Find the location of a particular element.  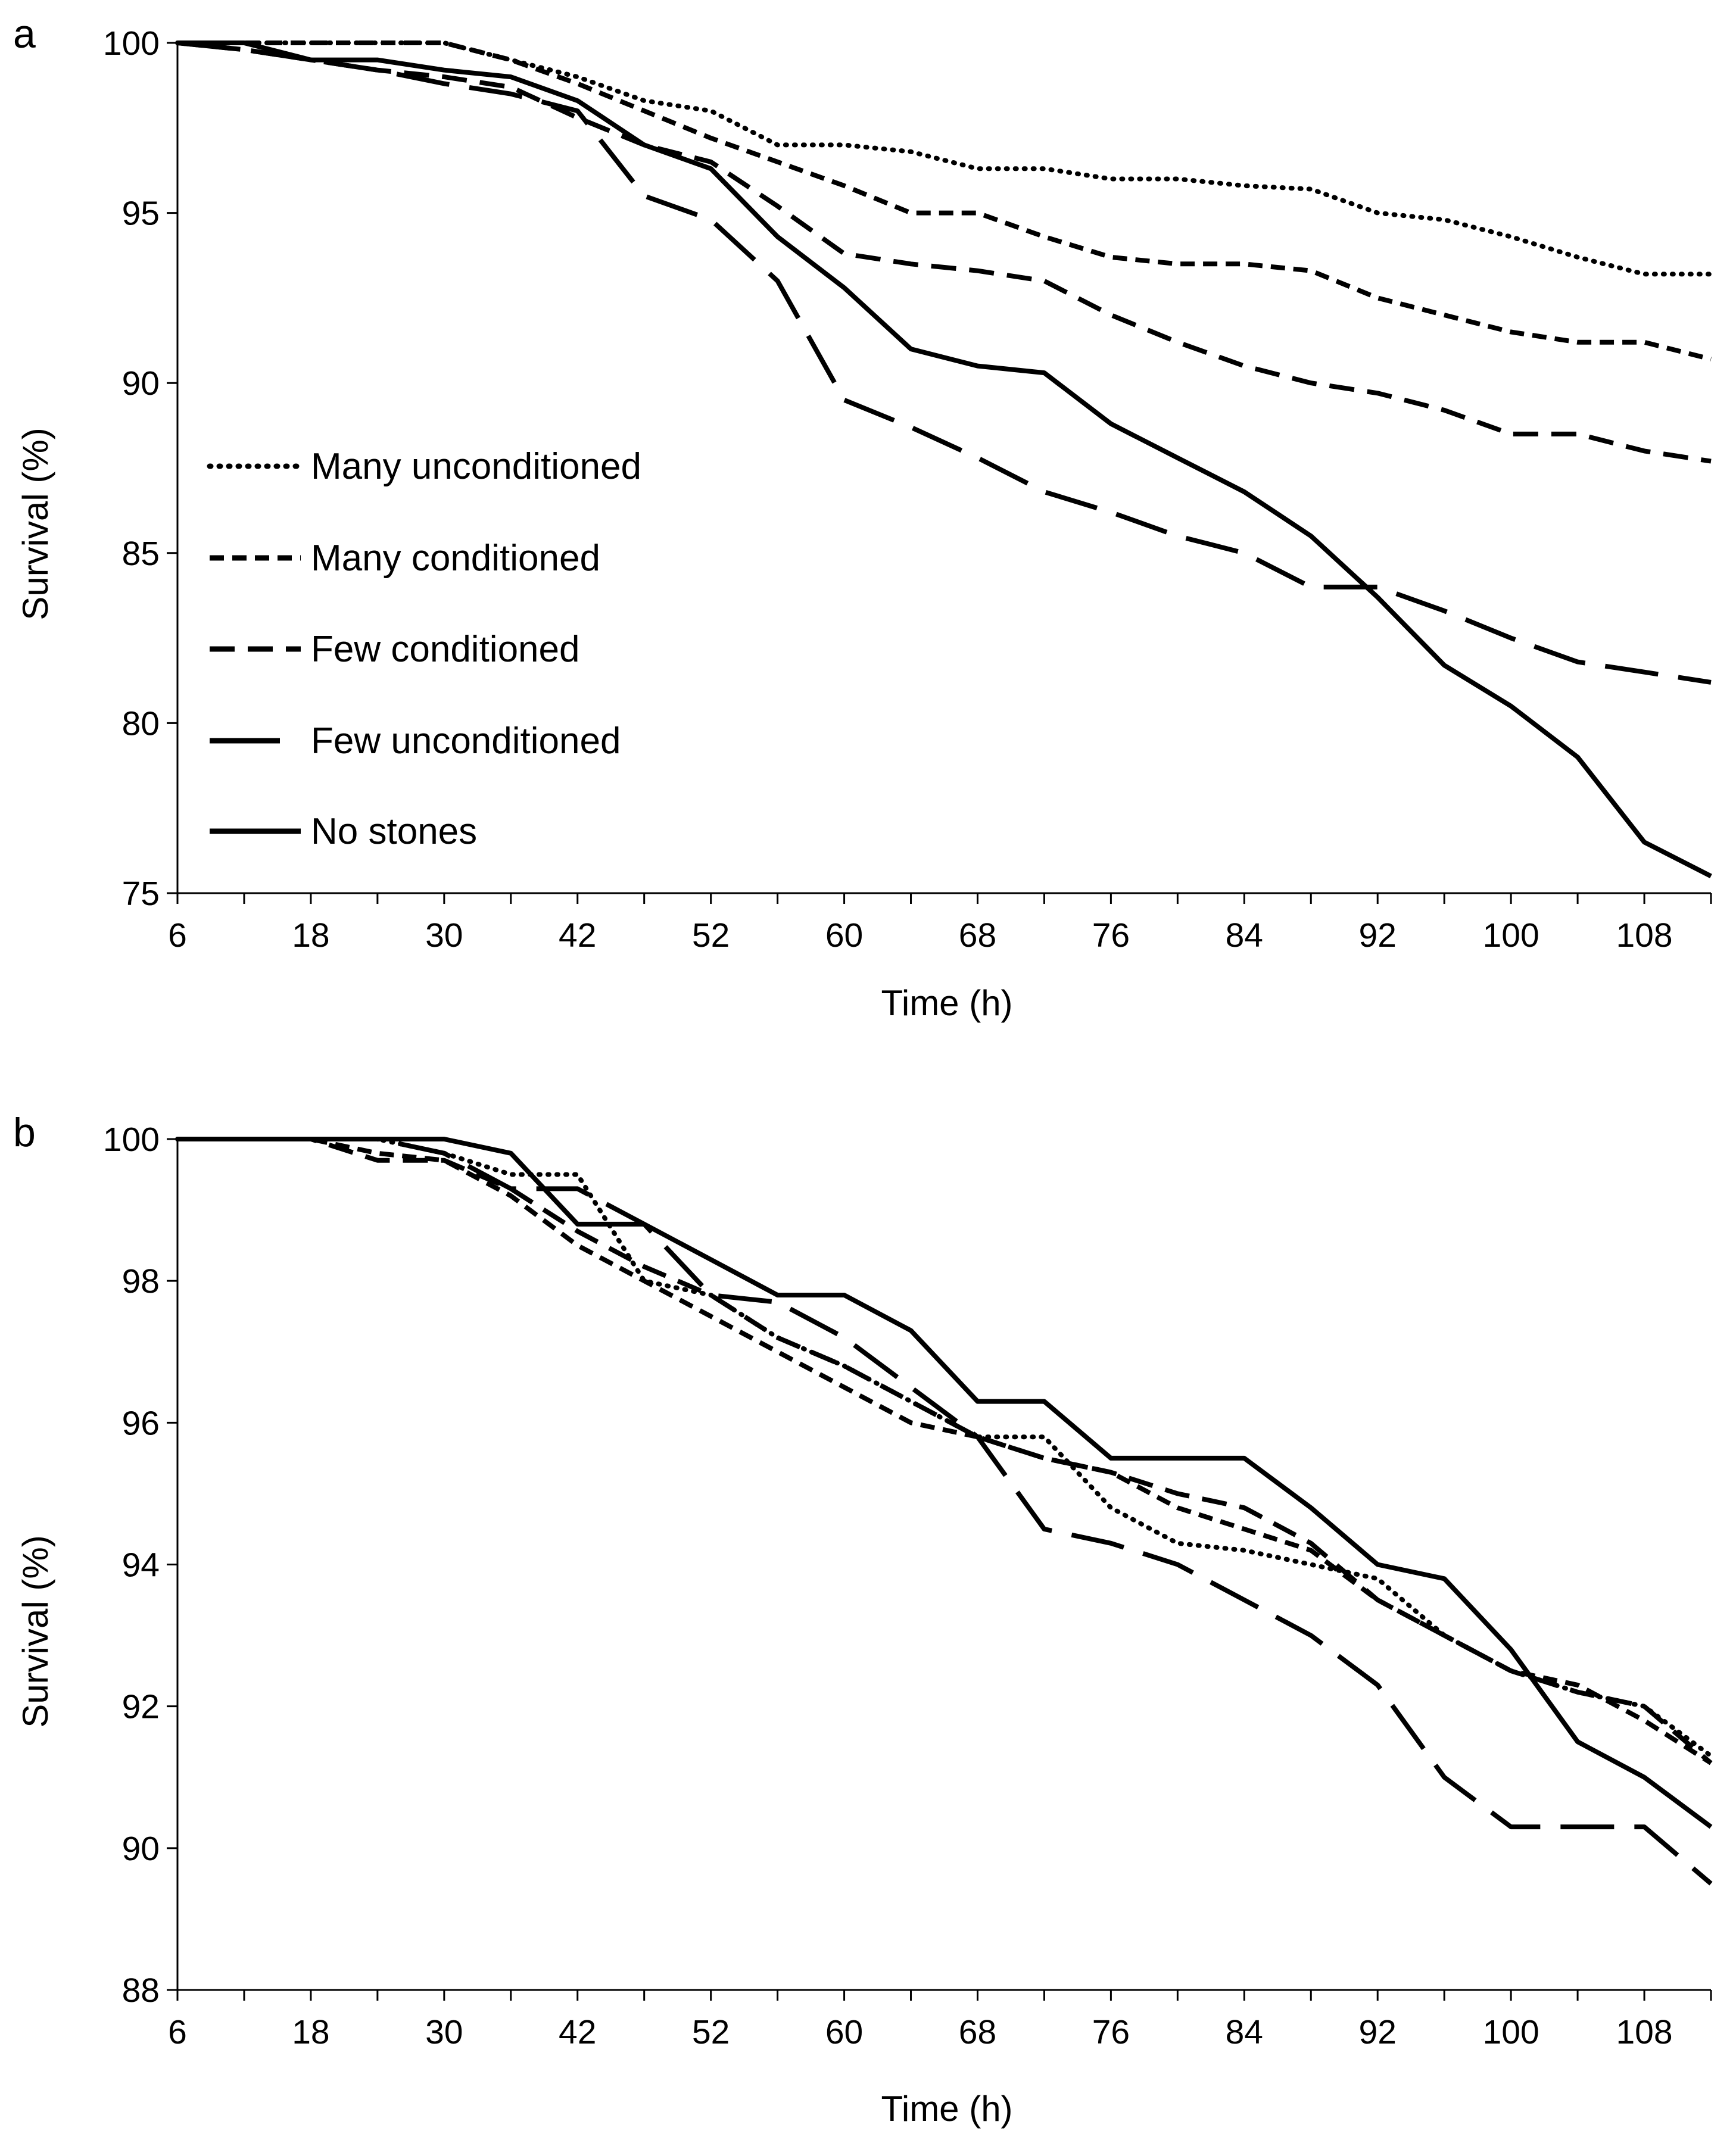

panel-a-x-tick-label: 6 is located at coordinates (177, 935).